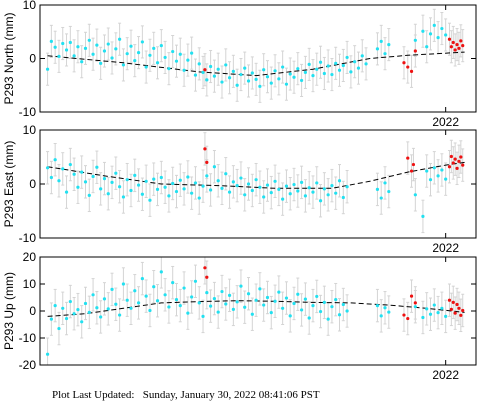 This screenshot has width=481, height=404. Describe the element at coordinates (256, 64) in the screenshot. I see `north-trend-line` at that location.